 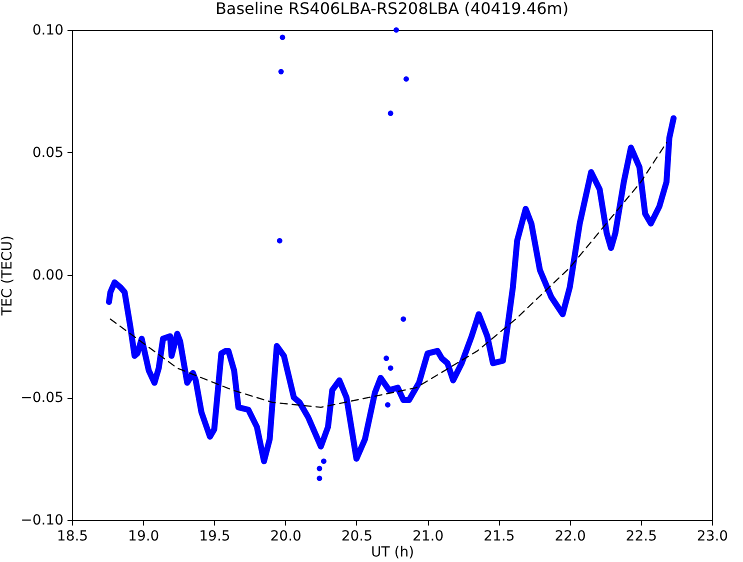 I want to click on x-tick-label: 22.0, so click(x=570, y=536).